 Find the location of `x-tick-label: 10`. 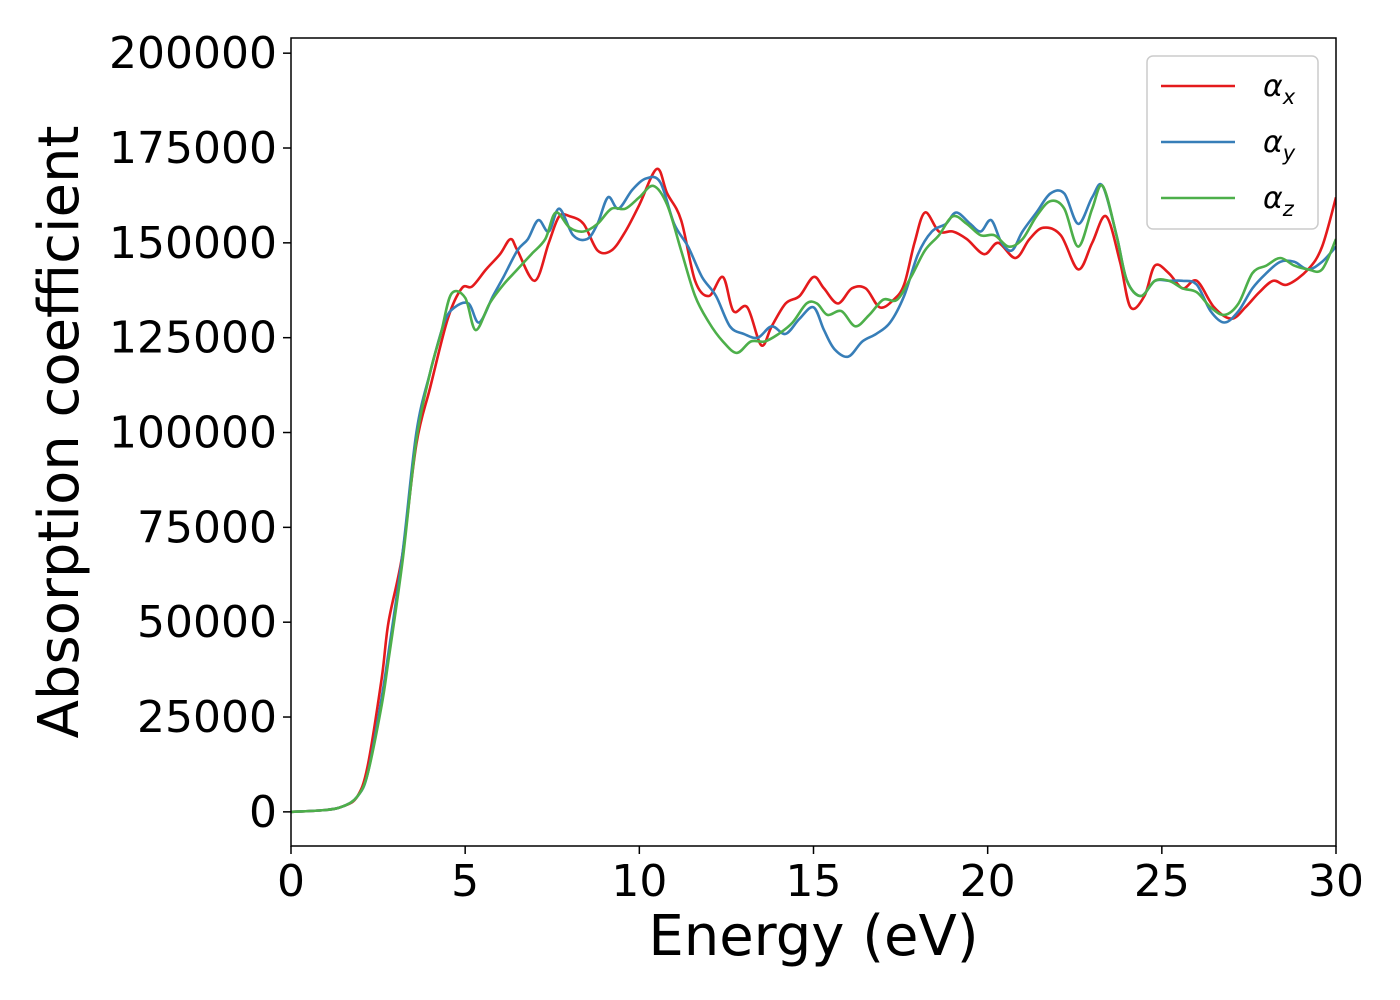

x-tick-label: 10 is located at coordinates (639, 881).